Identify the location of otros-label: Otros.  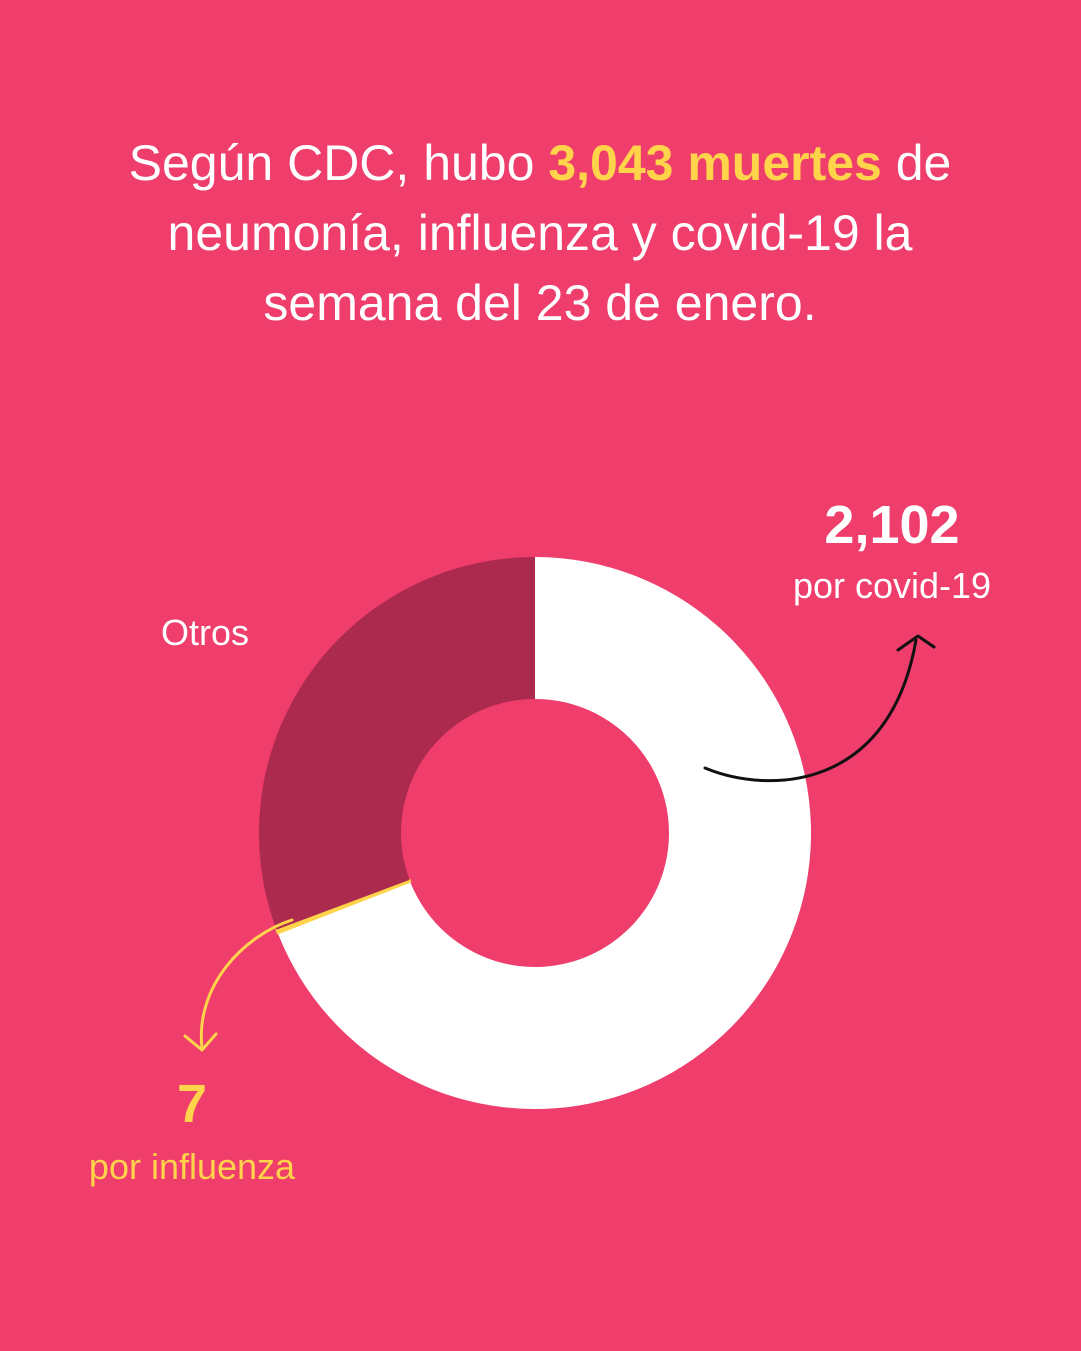
(204, 632).